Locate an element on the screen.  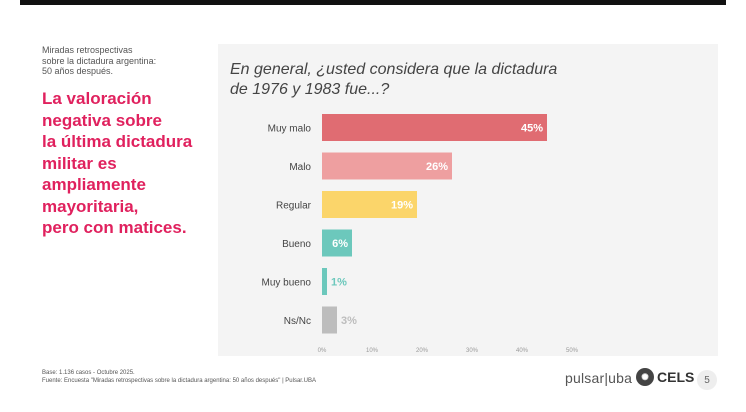
data-label: 19% is located at coordinates (402, 206).